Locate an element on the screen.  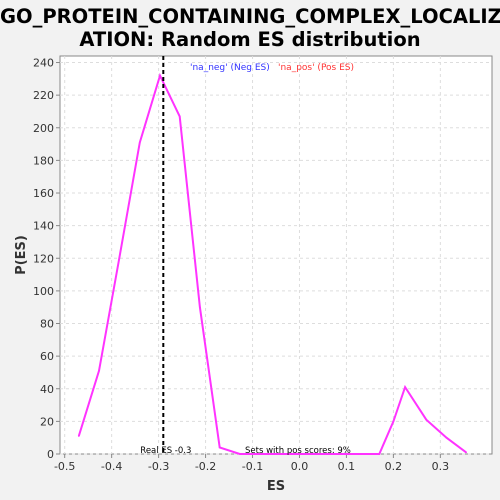
y-tick-label: 140 is located at coordinates (43, 226).